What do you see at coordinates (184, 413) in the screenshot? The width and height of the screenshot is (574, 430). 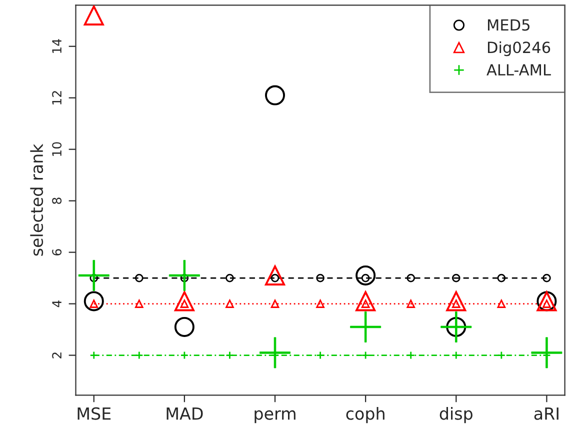 I see `x-tick-label: MAD` at bounding box center [184, 413].